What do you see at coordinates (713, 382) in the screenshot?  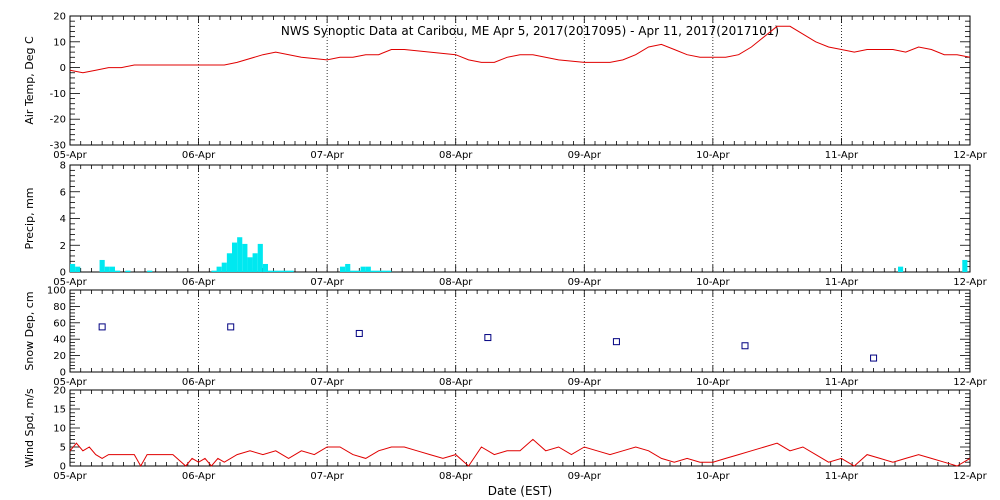 I see `snow-x-tick-label: 10-Apr` at bounding box center [713, 382].